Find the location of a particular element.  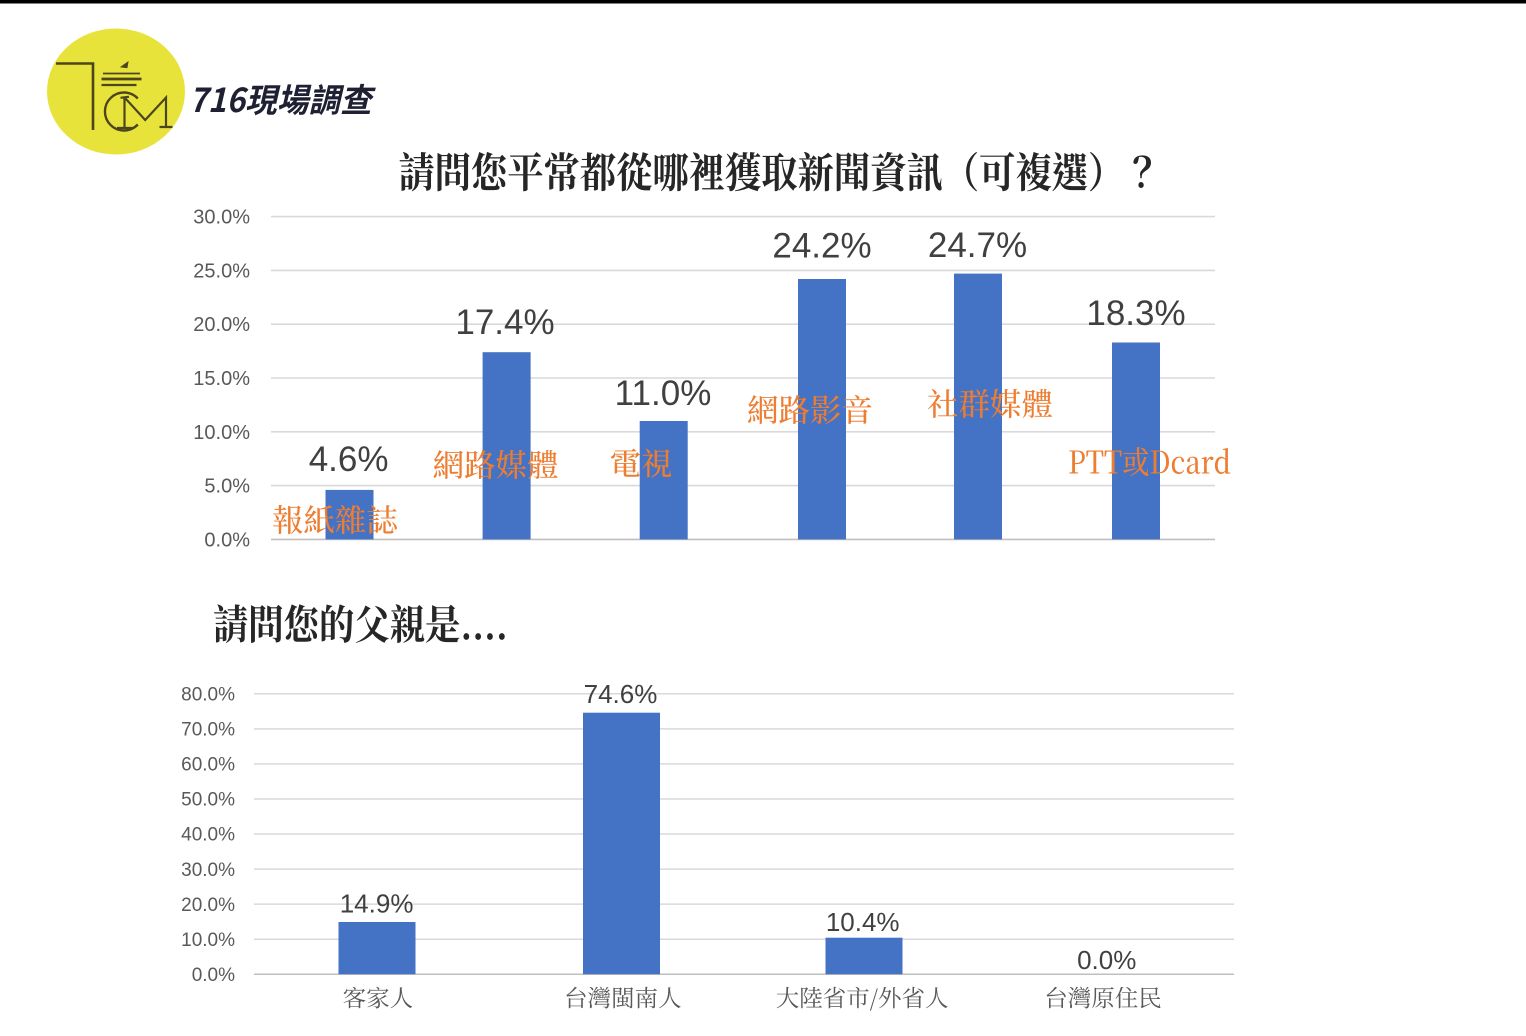

svg-text: 50.0% is located at coordinates (208, 800).